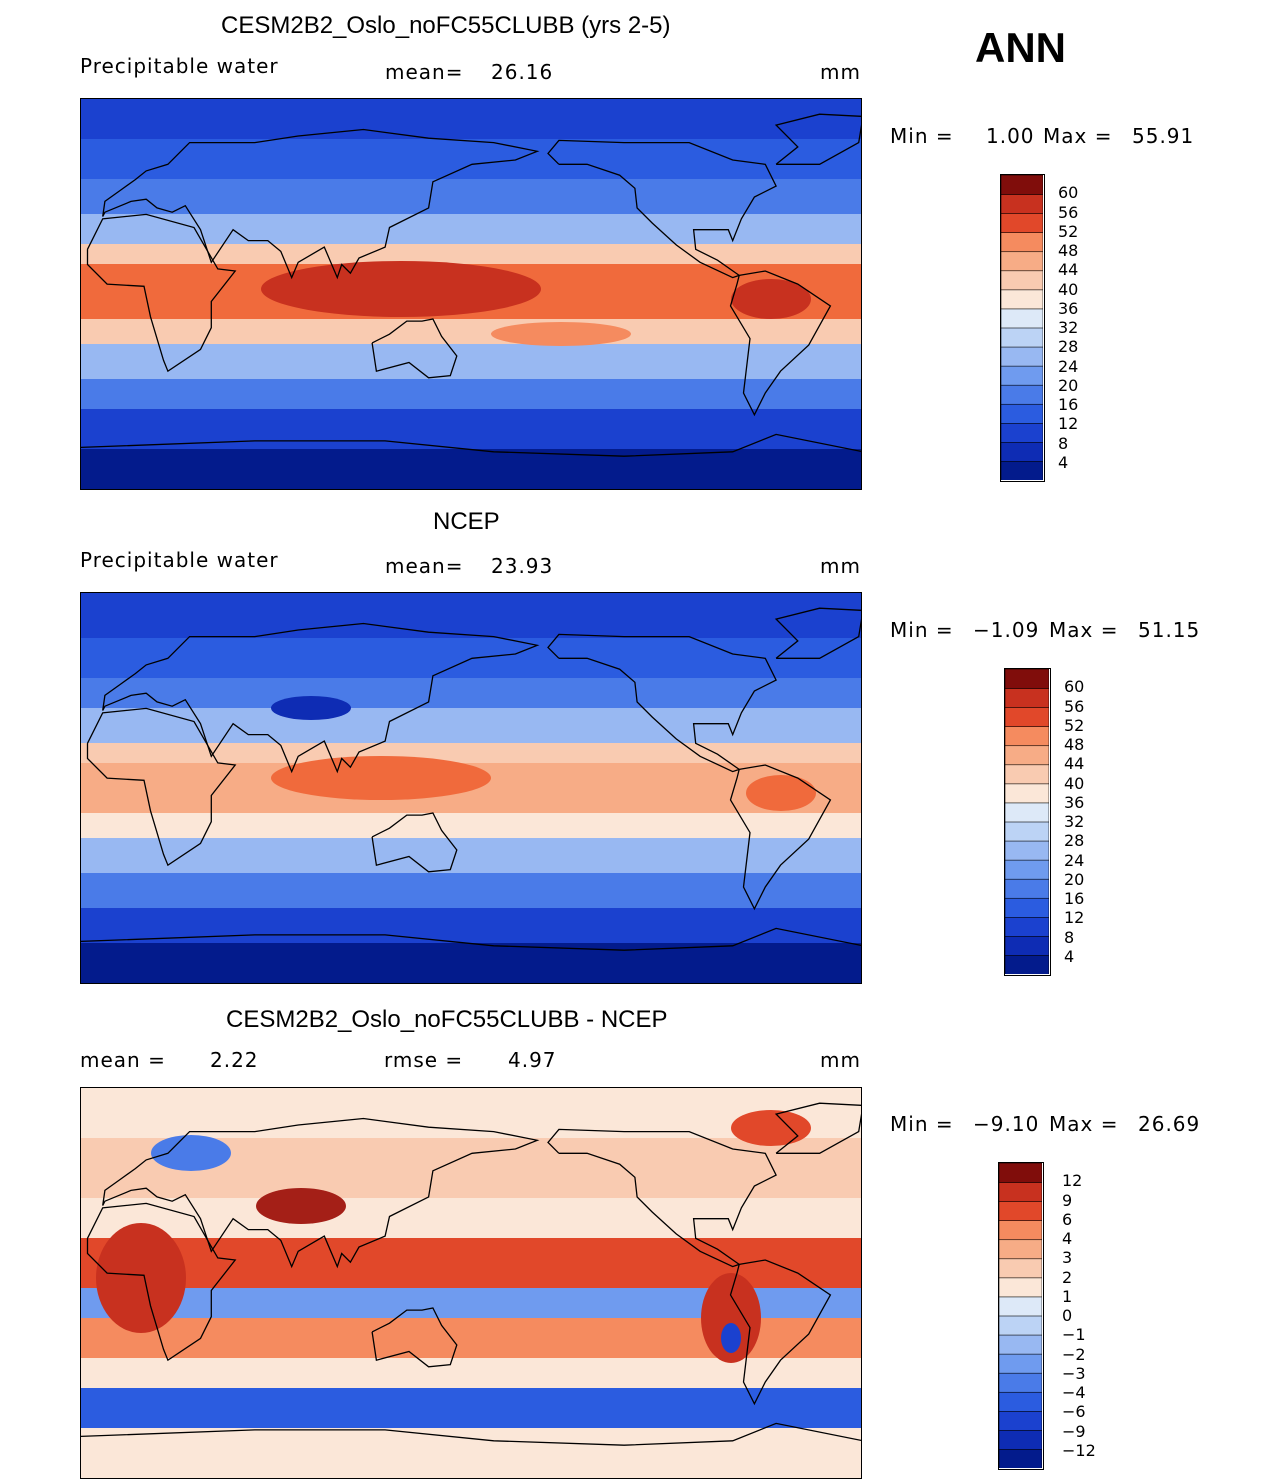  I want to click on band-arctic, so click(471, 119).